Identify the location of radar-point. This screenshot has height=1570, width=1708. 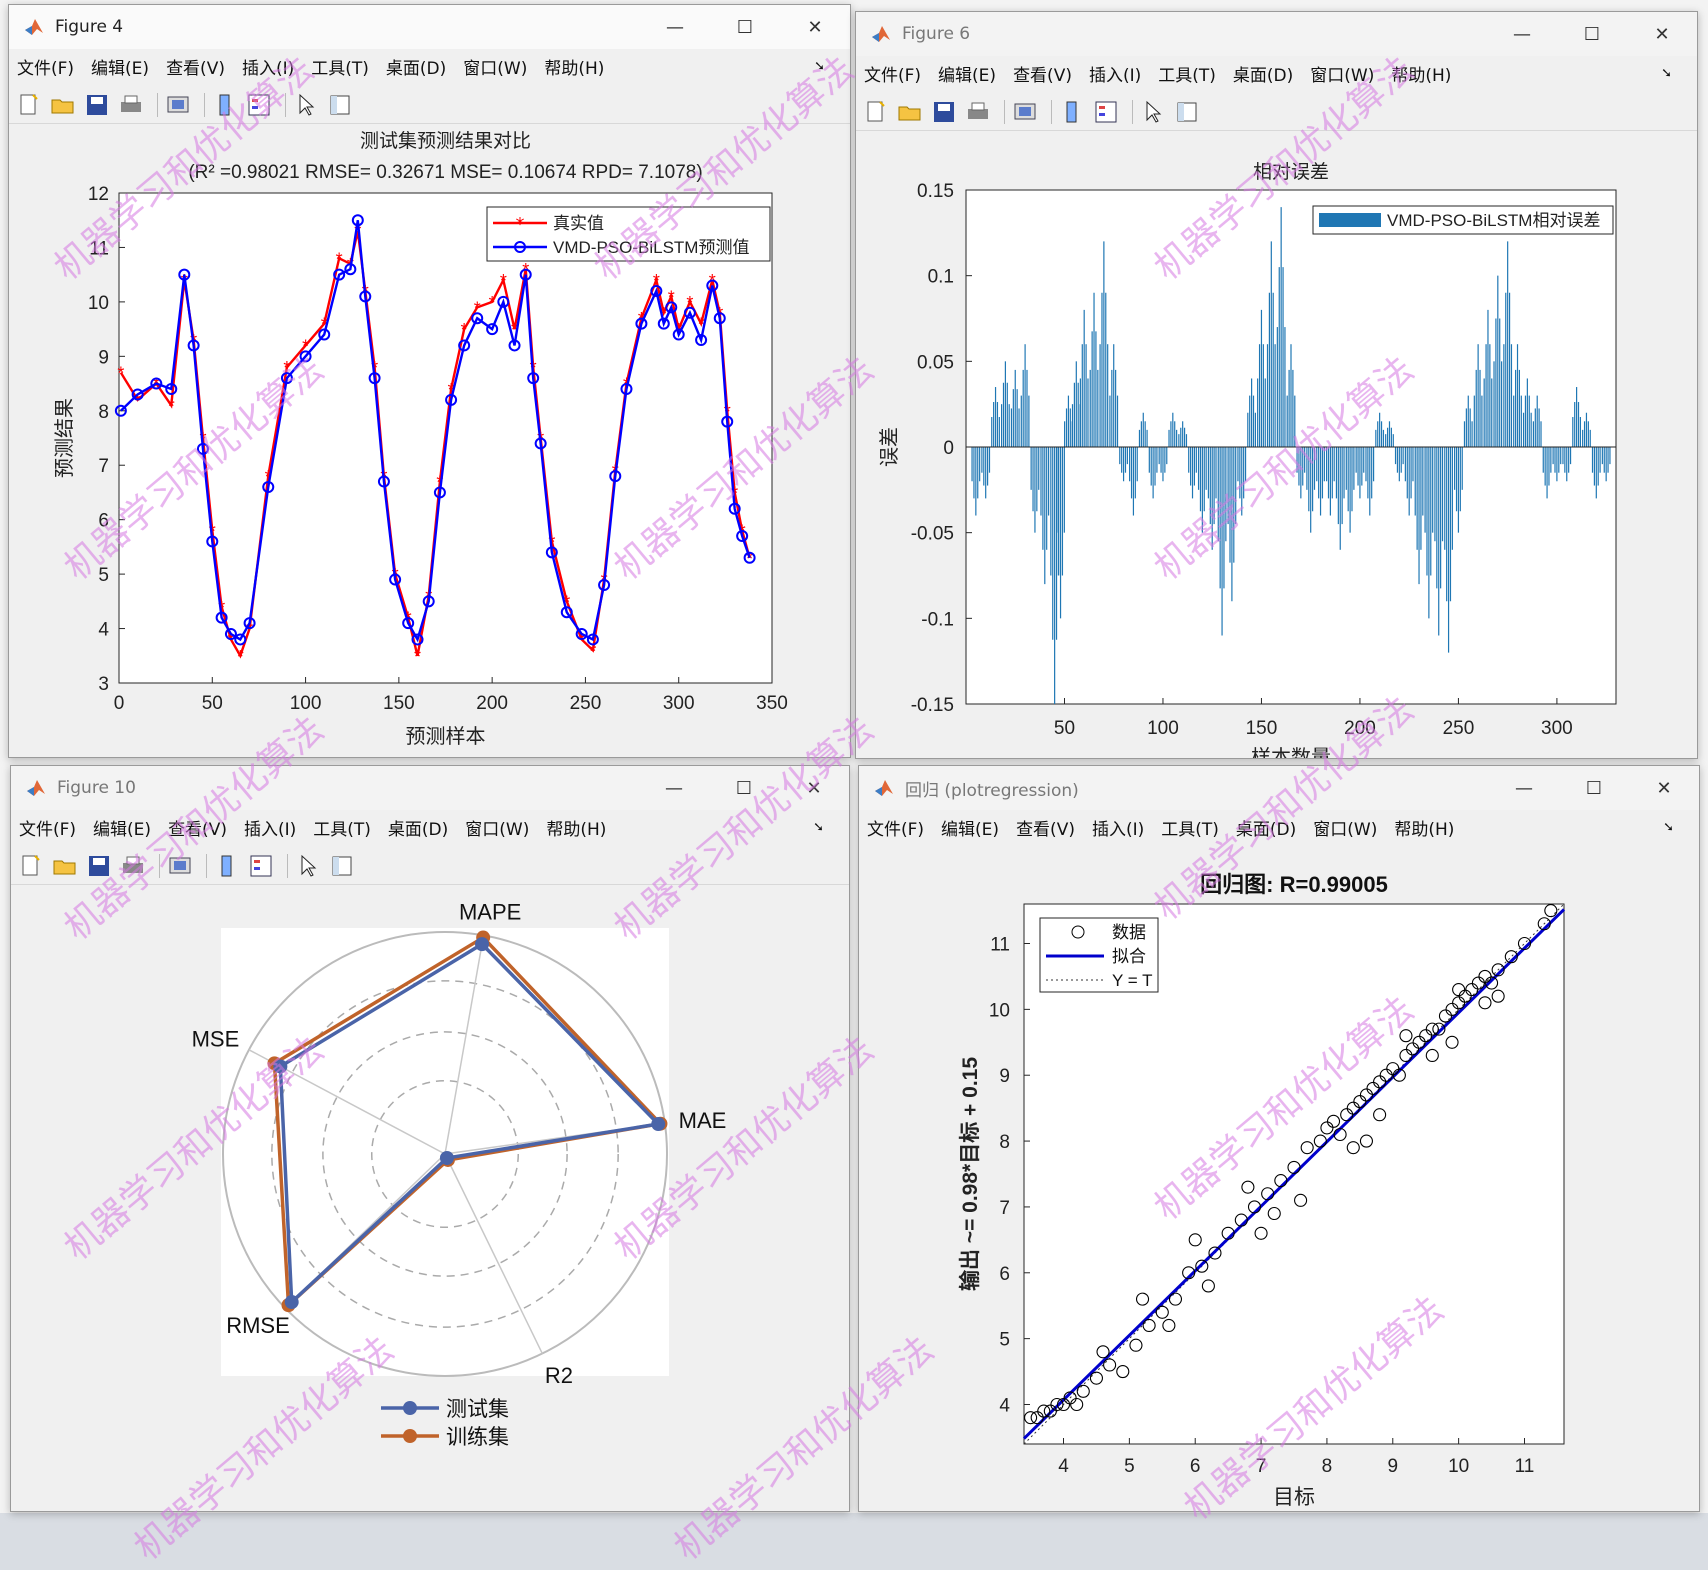
(482, 944).